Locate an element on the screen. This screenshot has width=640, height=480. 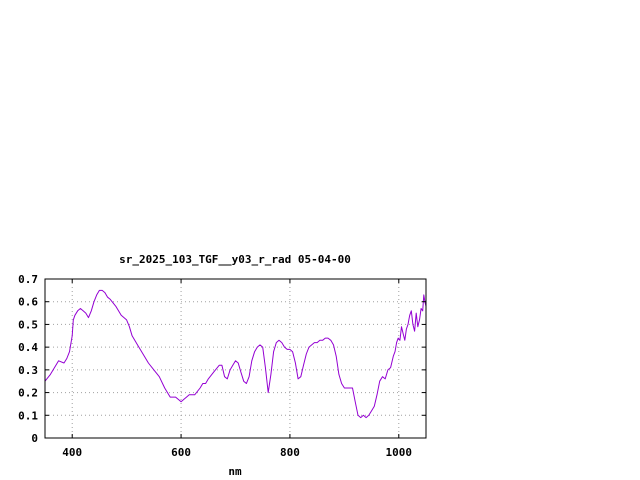
chart-title: sr_2025_103_TGF__y03_r_rad 05-04-00 is located at coordinates (235, 259).